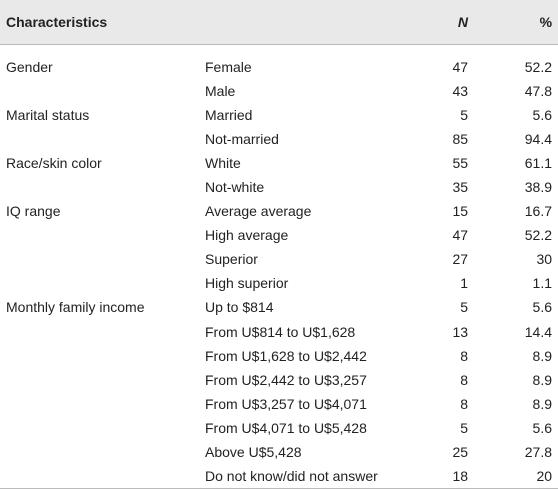 This screenshot has width=558, height=489. What do you see at coordinates (279, 163) in the screenshot?
I see `table-row: Race/skin color White 55 61.1` at bounding box center [279, 163].